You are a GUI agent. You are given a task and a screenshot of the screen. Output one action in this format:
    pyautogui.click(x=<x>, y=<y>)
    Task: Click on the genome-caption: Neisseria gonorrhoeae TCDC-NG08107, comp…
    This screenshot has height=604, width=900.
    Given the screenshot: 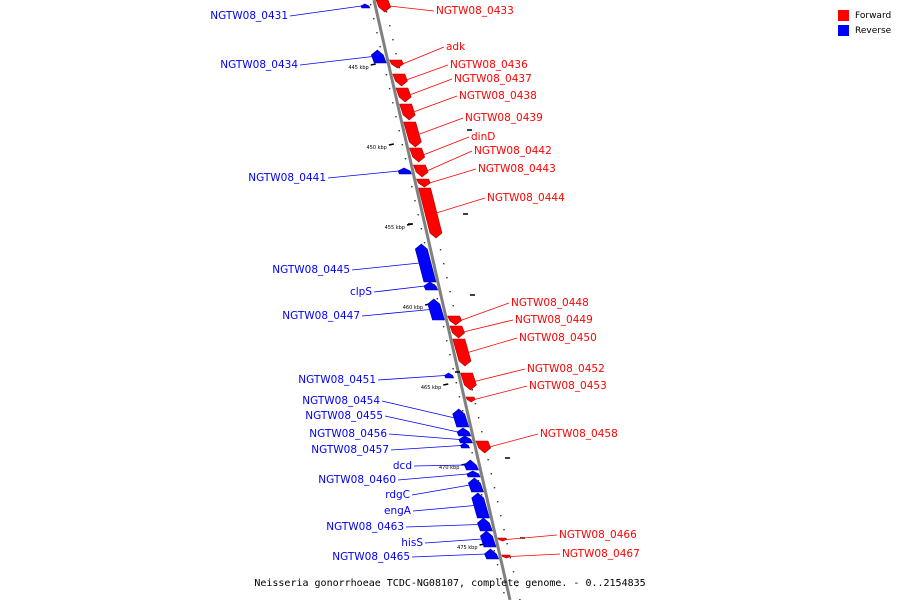 What is the action you would take?
    pyautogui.click(x=450, y=583)
    